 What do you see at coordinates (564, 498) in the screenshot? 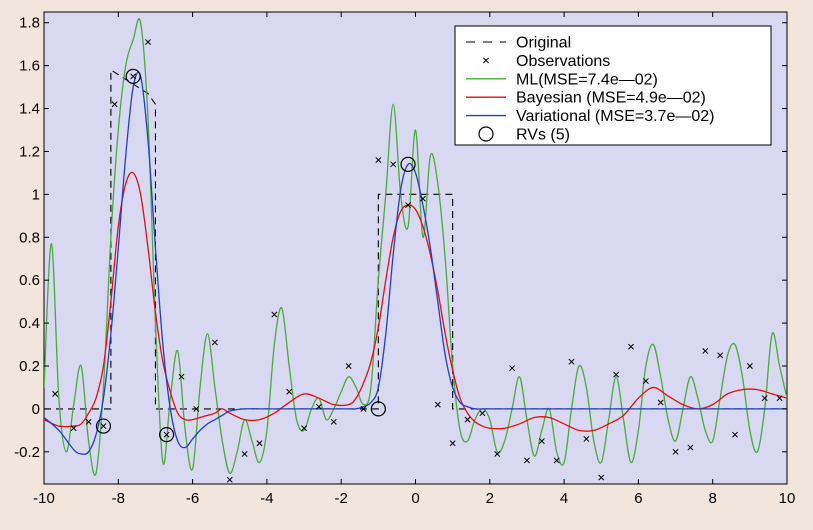
I see `x-tick-label: 4` at bounding box center [564, 498].